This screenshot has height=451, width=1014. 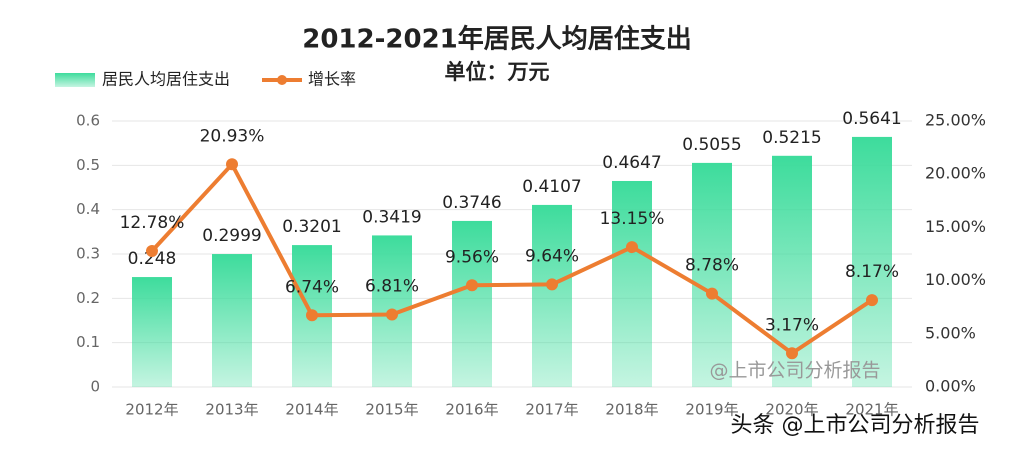 I want to click on y-tick-label: 0.5, so click(x=88, y=165).